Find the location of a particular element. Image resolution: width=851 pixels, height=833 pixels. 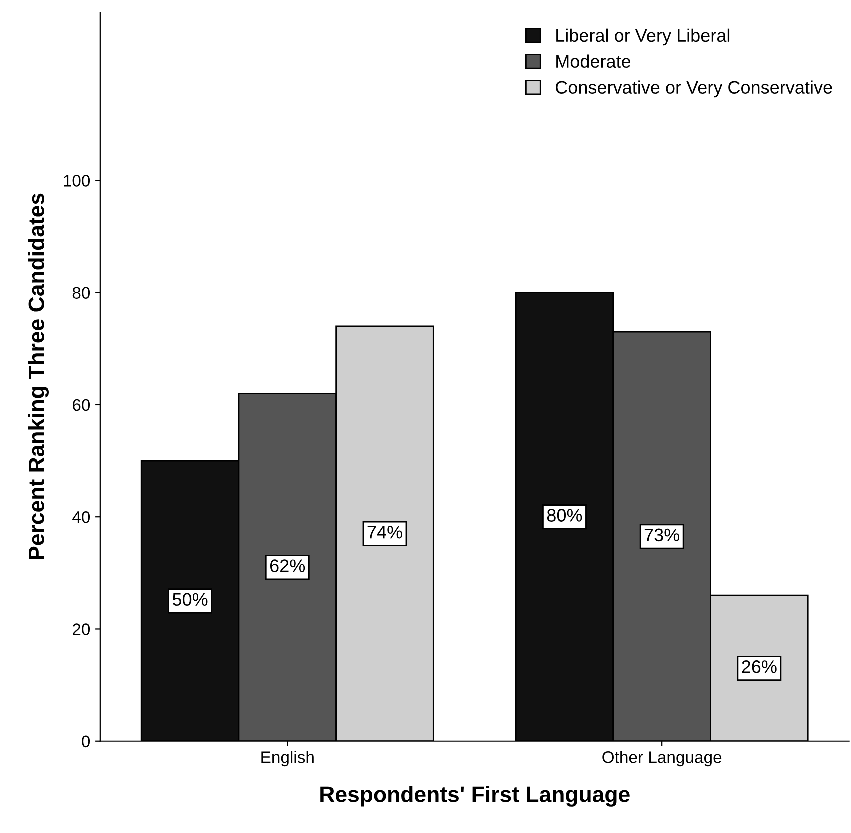

data-label: 74% is located at coordinates (385, 532).